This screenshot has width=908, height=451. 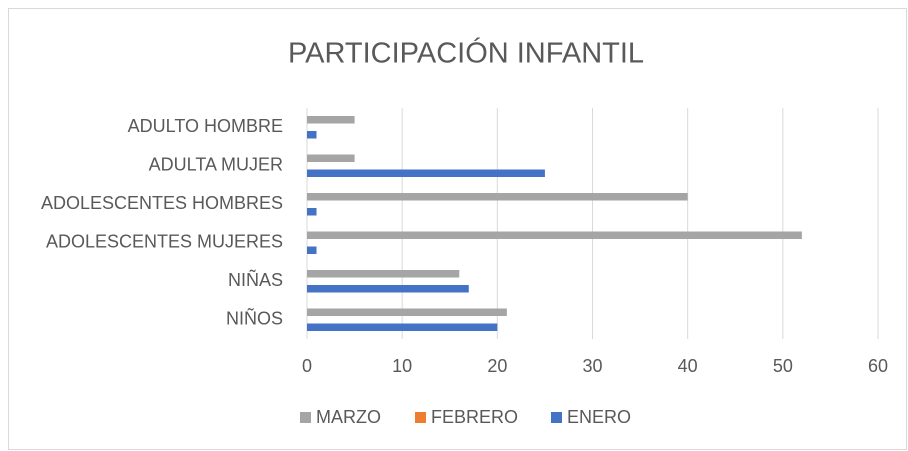 What do you see at coordinates (205, 126) in the screenshot?
I see `y-tick-label: ADULTO HOMBRE` at bounding box center [205, 126].